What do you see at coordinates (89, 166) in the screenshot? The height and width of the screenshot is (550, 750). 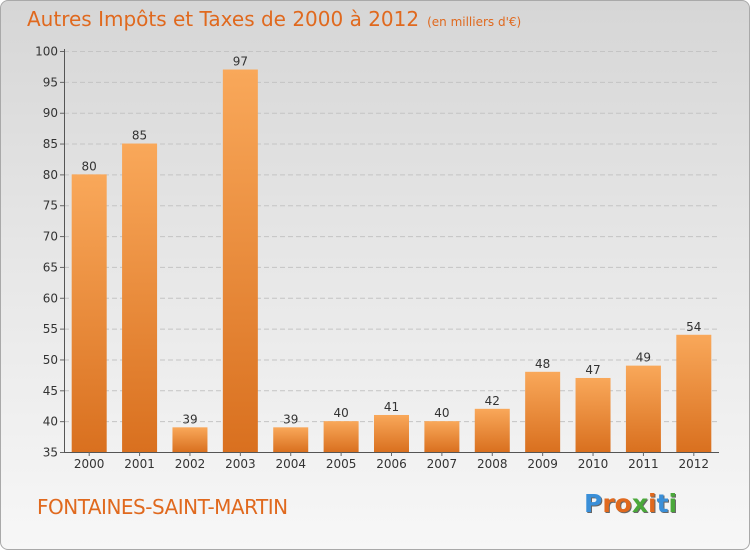 I see `bar-value-label: 80` at bounding box center [89, 166].